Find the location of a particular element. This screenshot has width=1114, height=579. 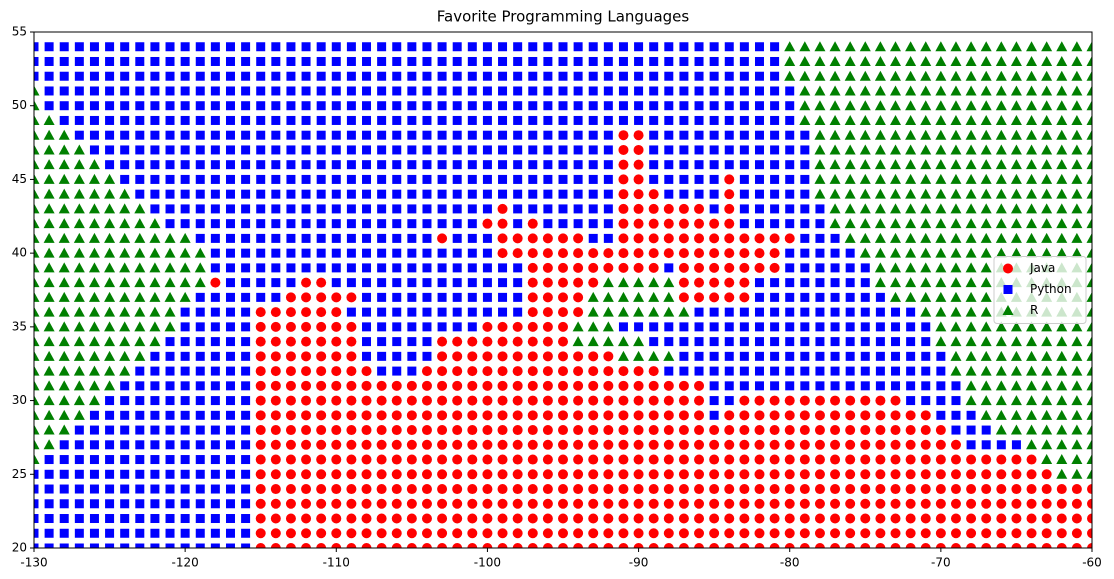

x-tick-label: -70 is located at coordinates (941, 563).